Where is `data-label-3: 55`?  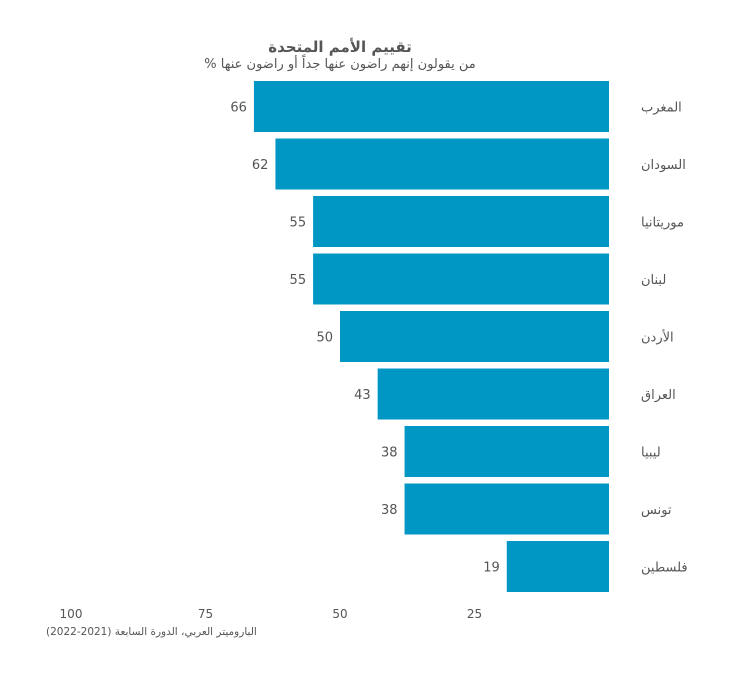
data-label-3: 55 is located at coordinates (298, 280).